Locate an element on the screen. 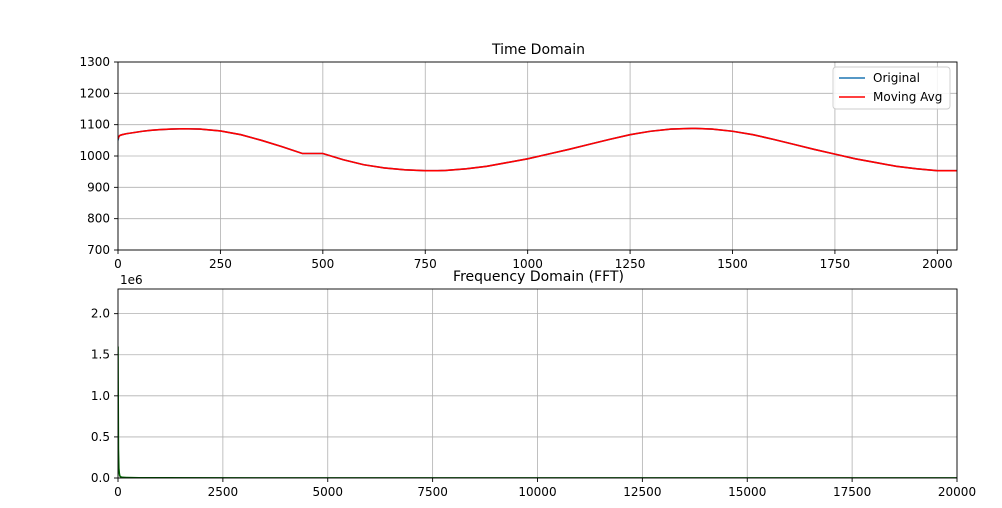 The height and width of the screenshot is (508, 1002). x-tick-label: 1000 is located at coordinates (527, 264).